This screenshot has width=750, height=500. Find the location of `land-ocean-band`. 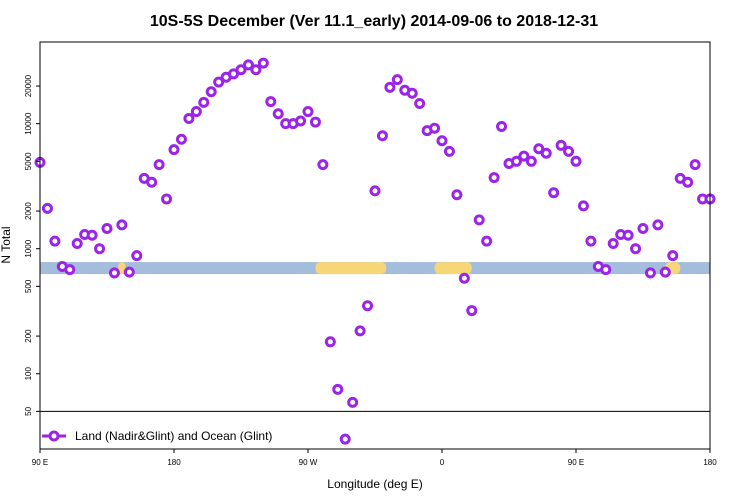

land-ocean-band is located at coordinates (375, 268).